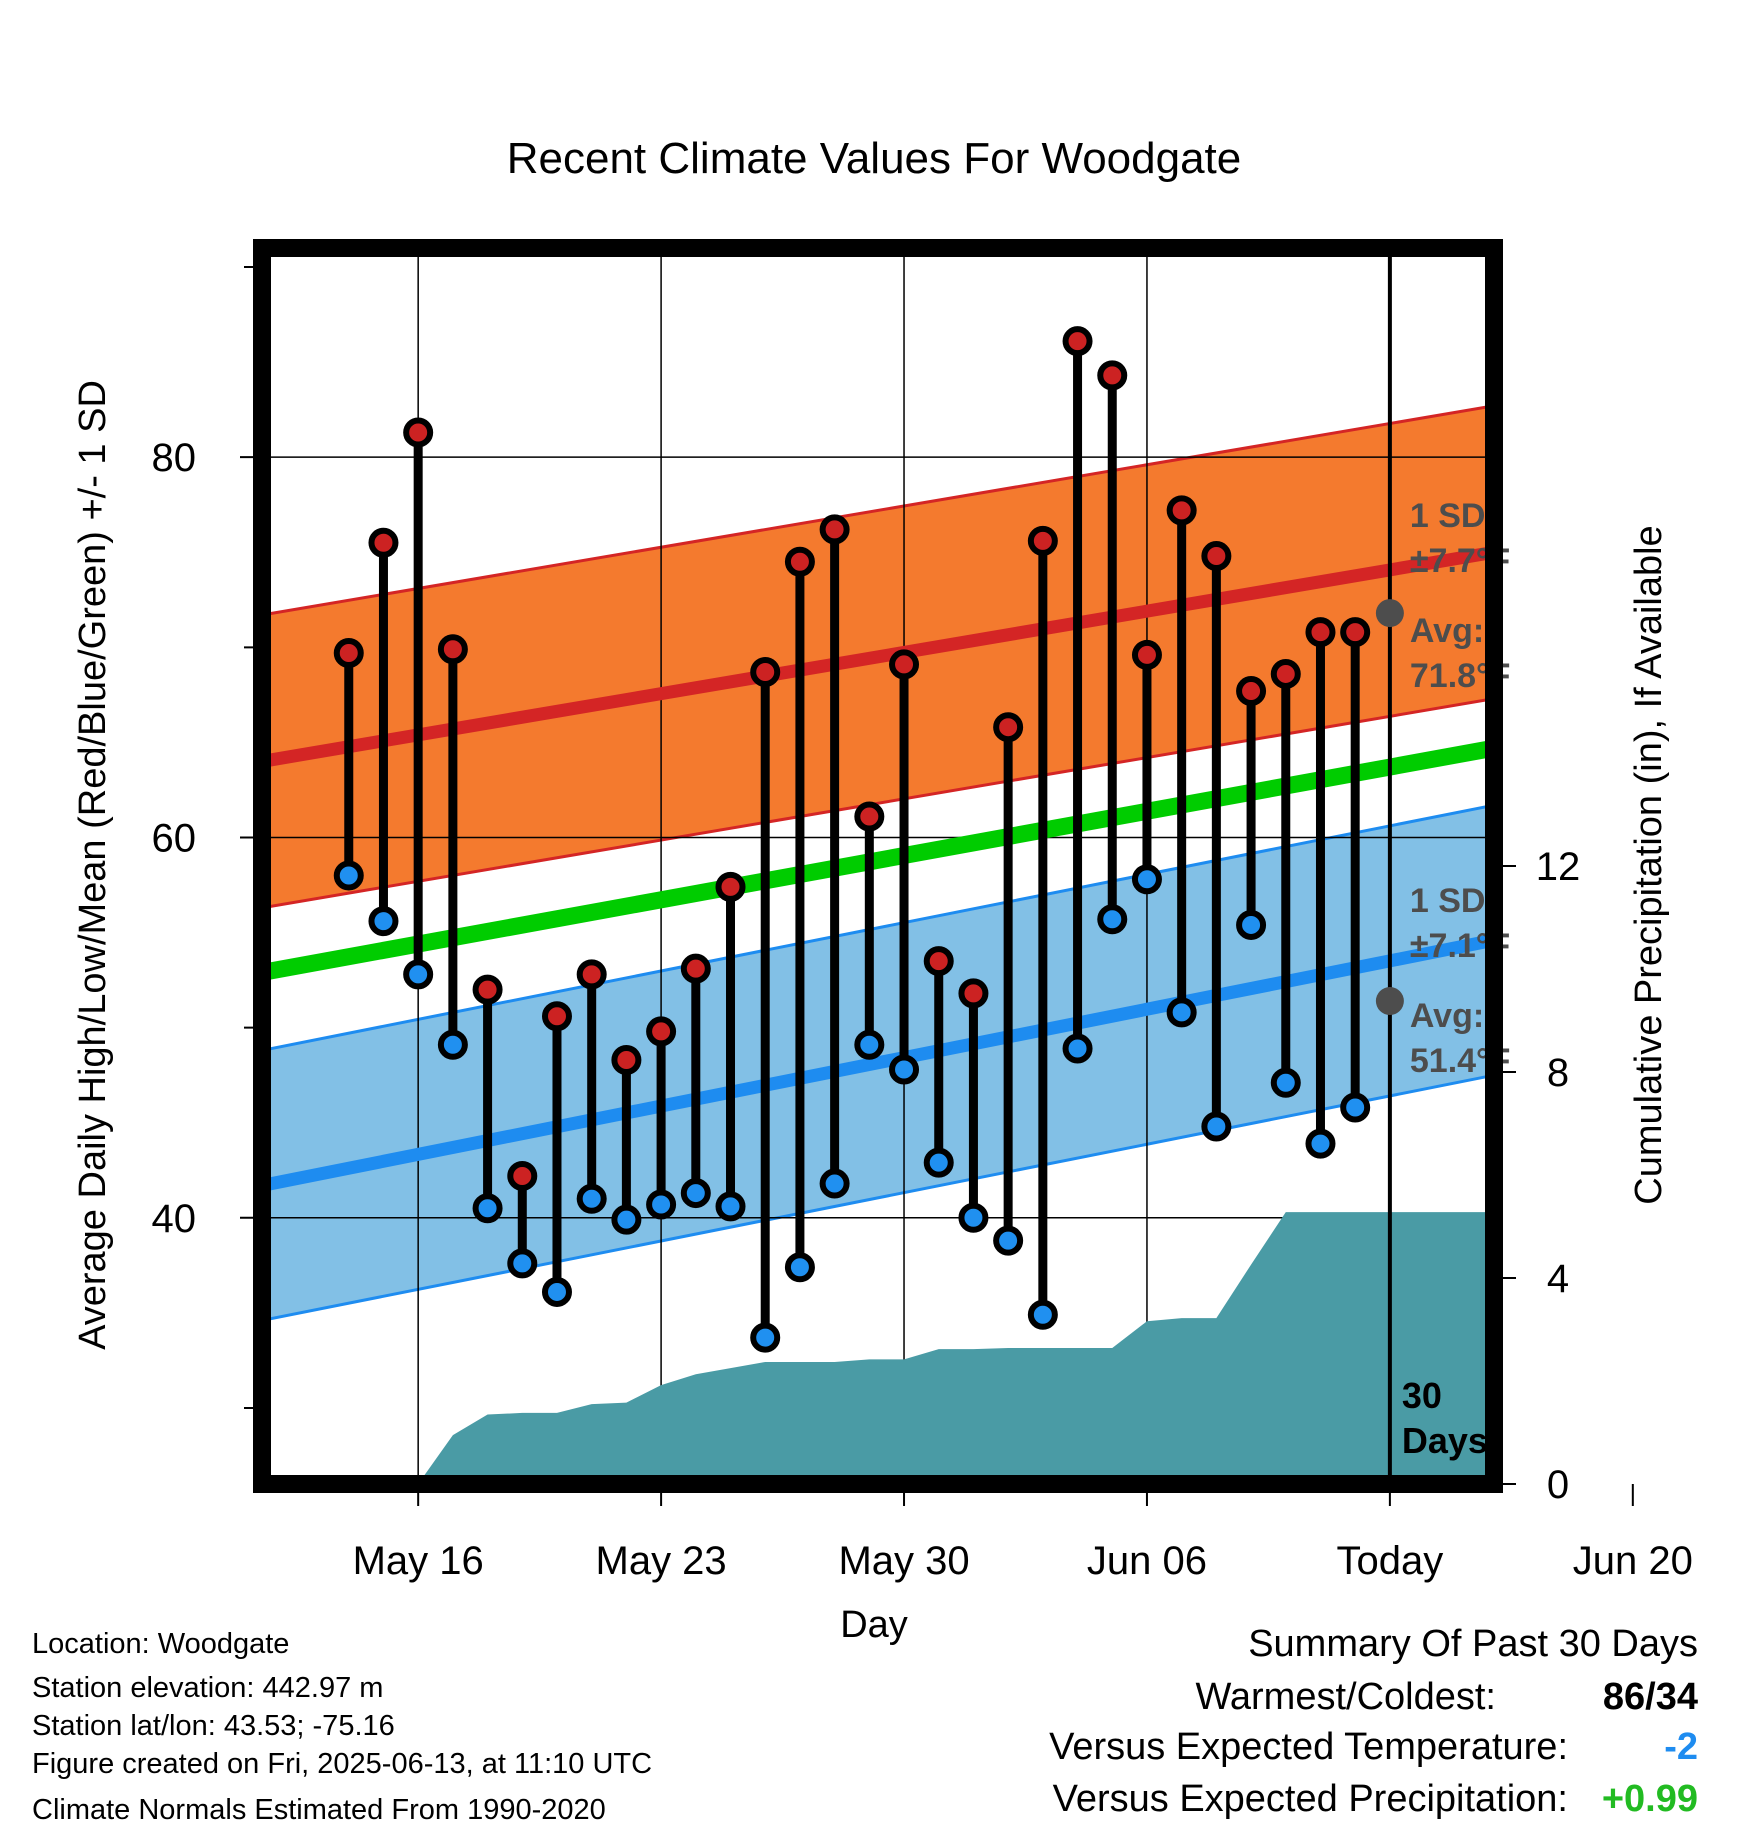 This screenshot has height=1828, width=1748. I want to click on summary-warm-cold-label: Warmest/Coldest:, so click(1345, 1697).